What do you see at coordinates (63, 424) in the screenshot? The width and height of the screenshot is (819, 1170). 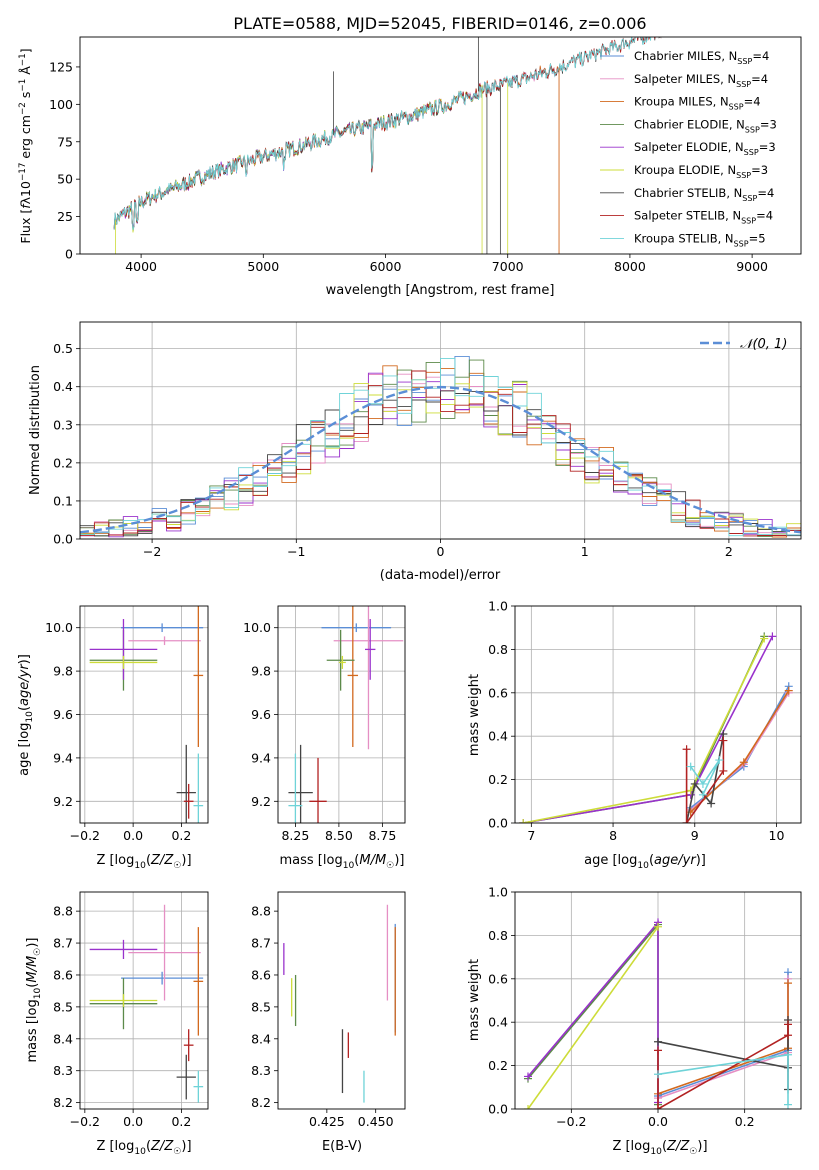 I see `y-tick-label: 0.3` at bounding box center [63, 424].